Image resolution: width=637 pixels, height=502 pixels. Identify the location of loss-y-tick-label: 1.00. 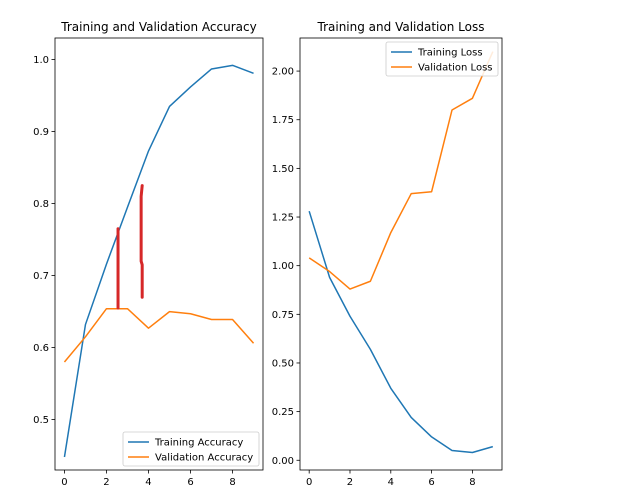
(283, 266).